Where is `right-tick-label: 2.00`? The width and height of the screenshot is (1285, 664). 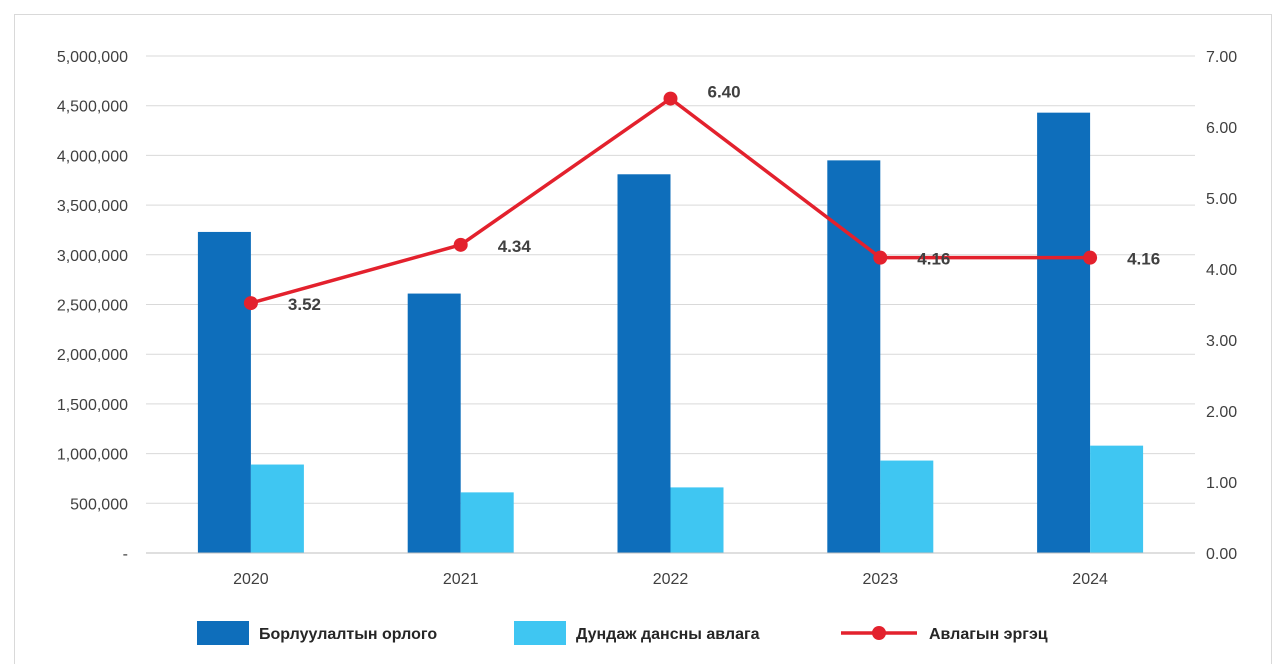
right-tick-label: 2.00 is located at coordinates (1221, 412).